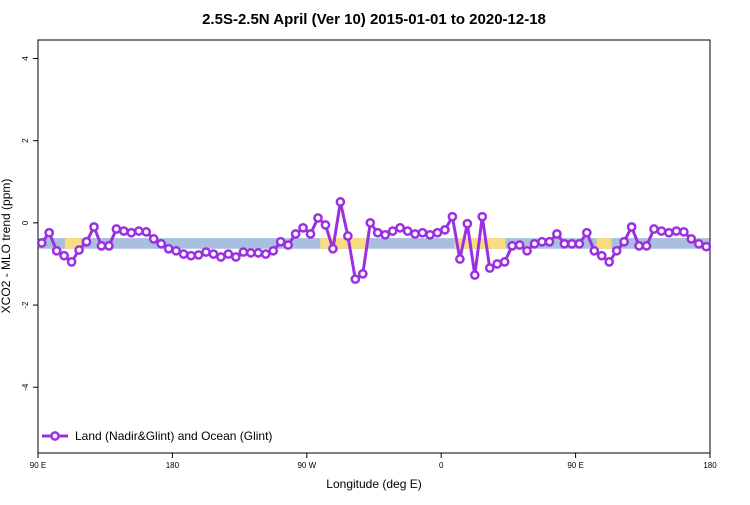 The image size is (750, 505). I want to click on y-tick-label: -4, so click(25, 387).